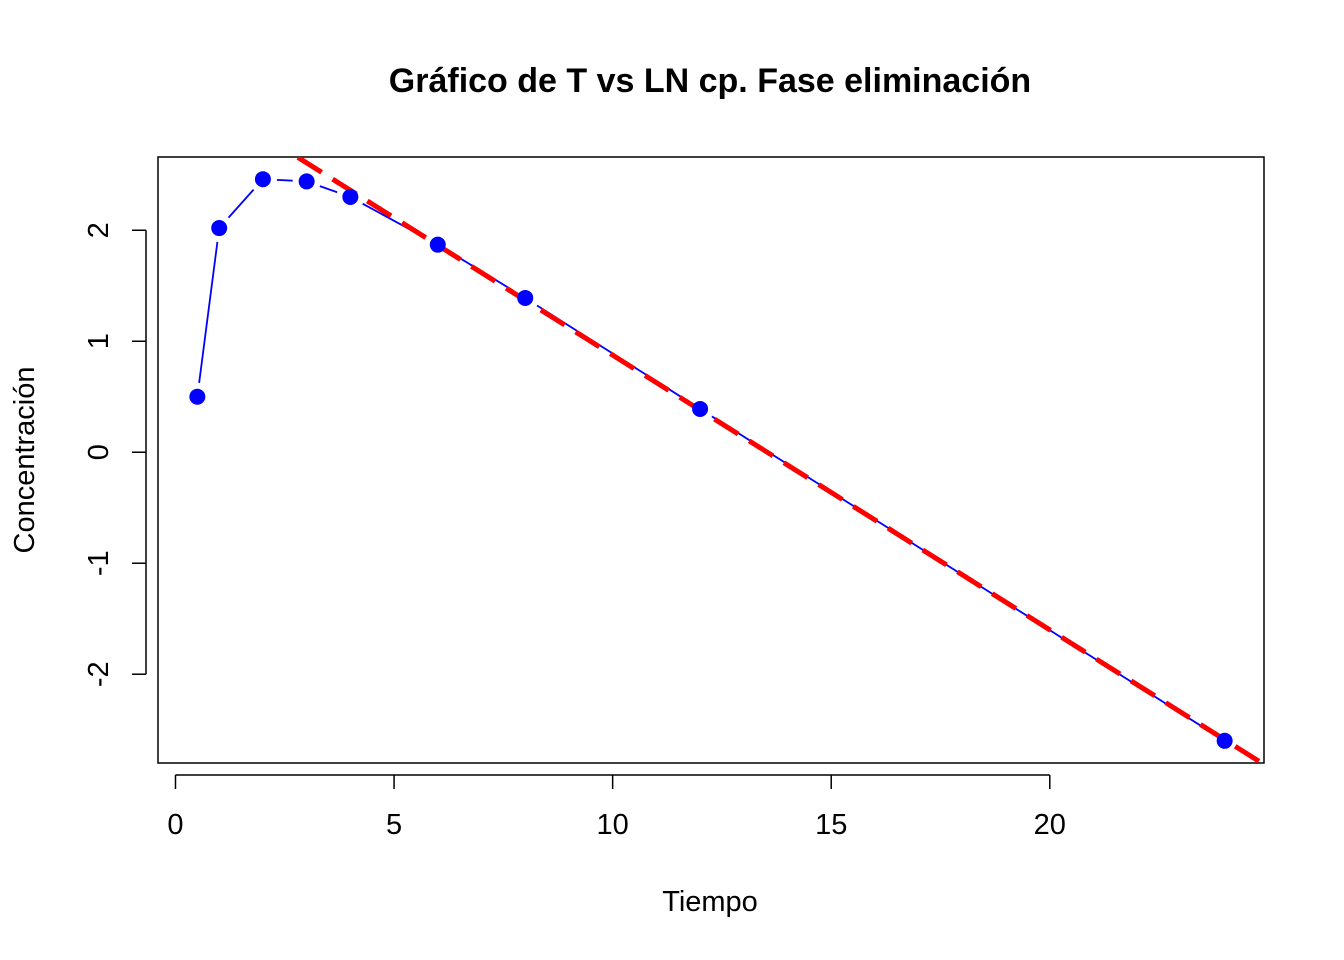 Image resolution: width=1344 pixels, height=960 pixels. I want to click on chart-title: Gráfico de T vs LN cp. Fase eliminación, so click(710, 81).